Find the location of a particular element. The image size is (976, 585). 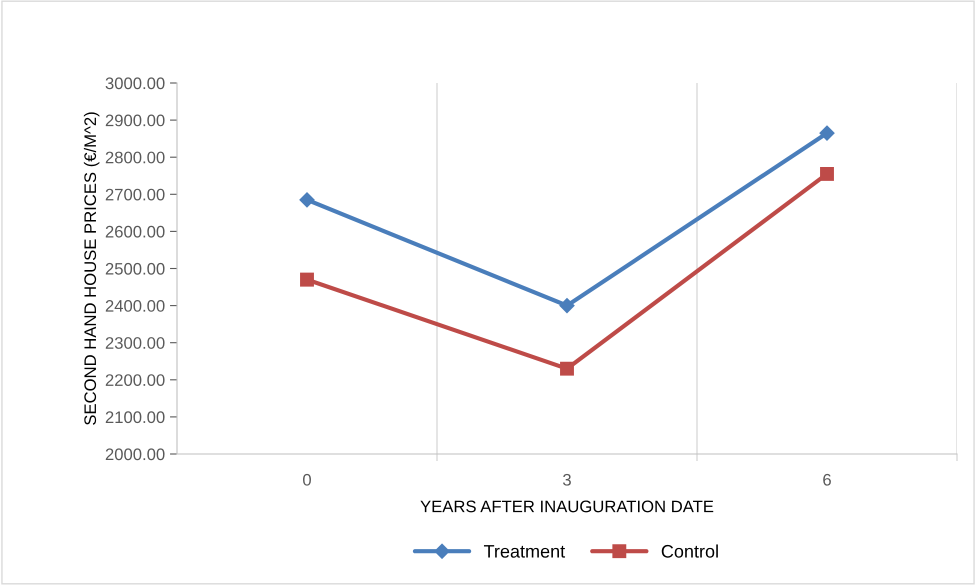

y-tick-label: 2900.00 is located at coordinates (135, 120).